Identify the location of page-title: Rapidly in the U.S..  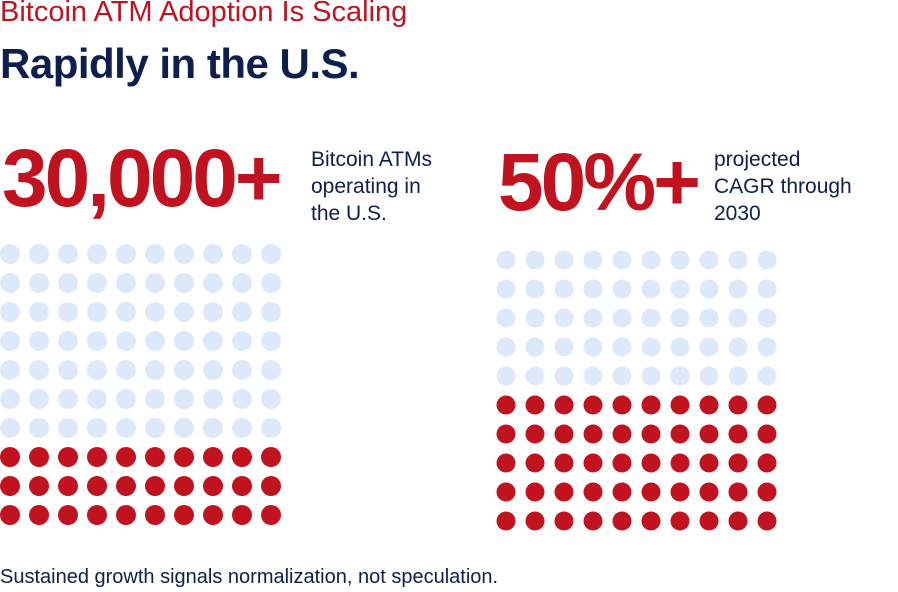
(180, 63).